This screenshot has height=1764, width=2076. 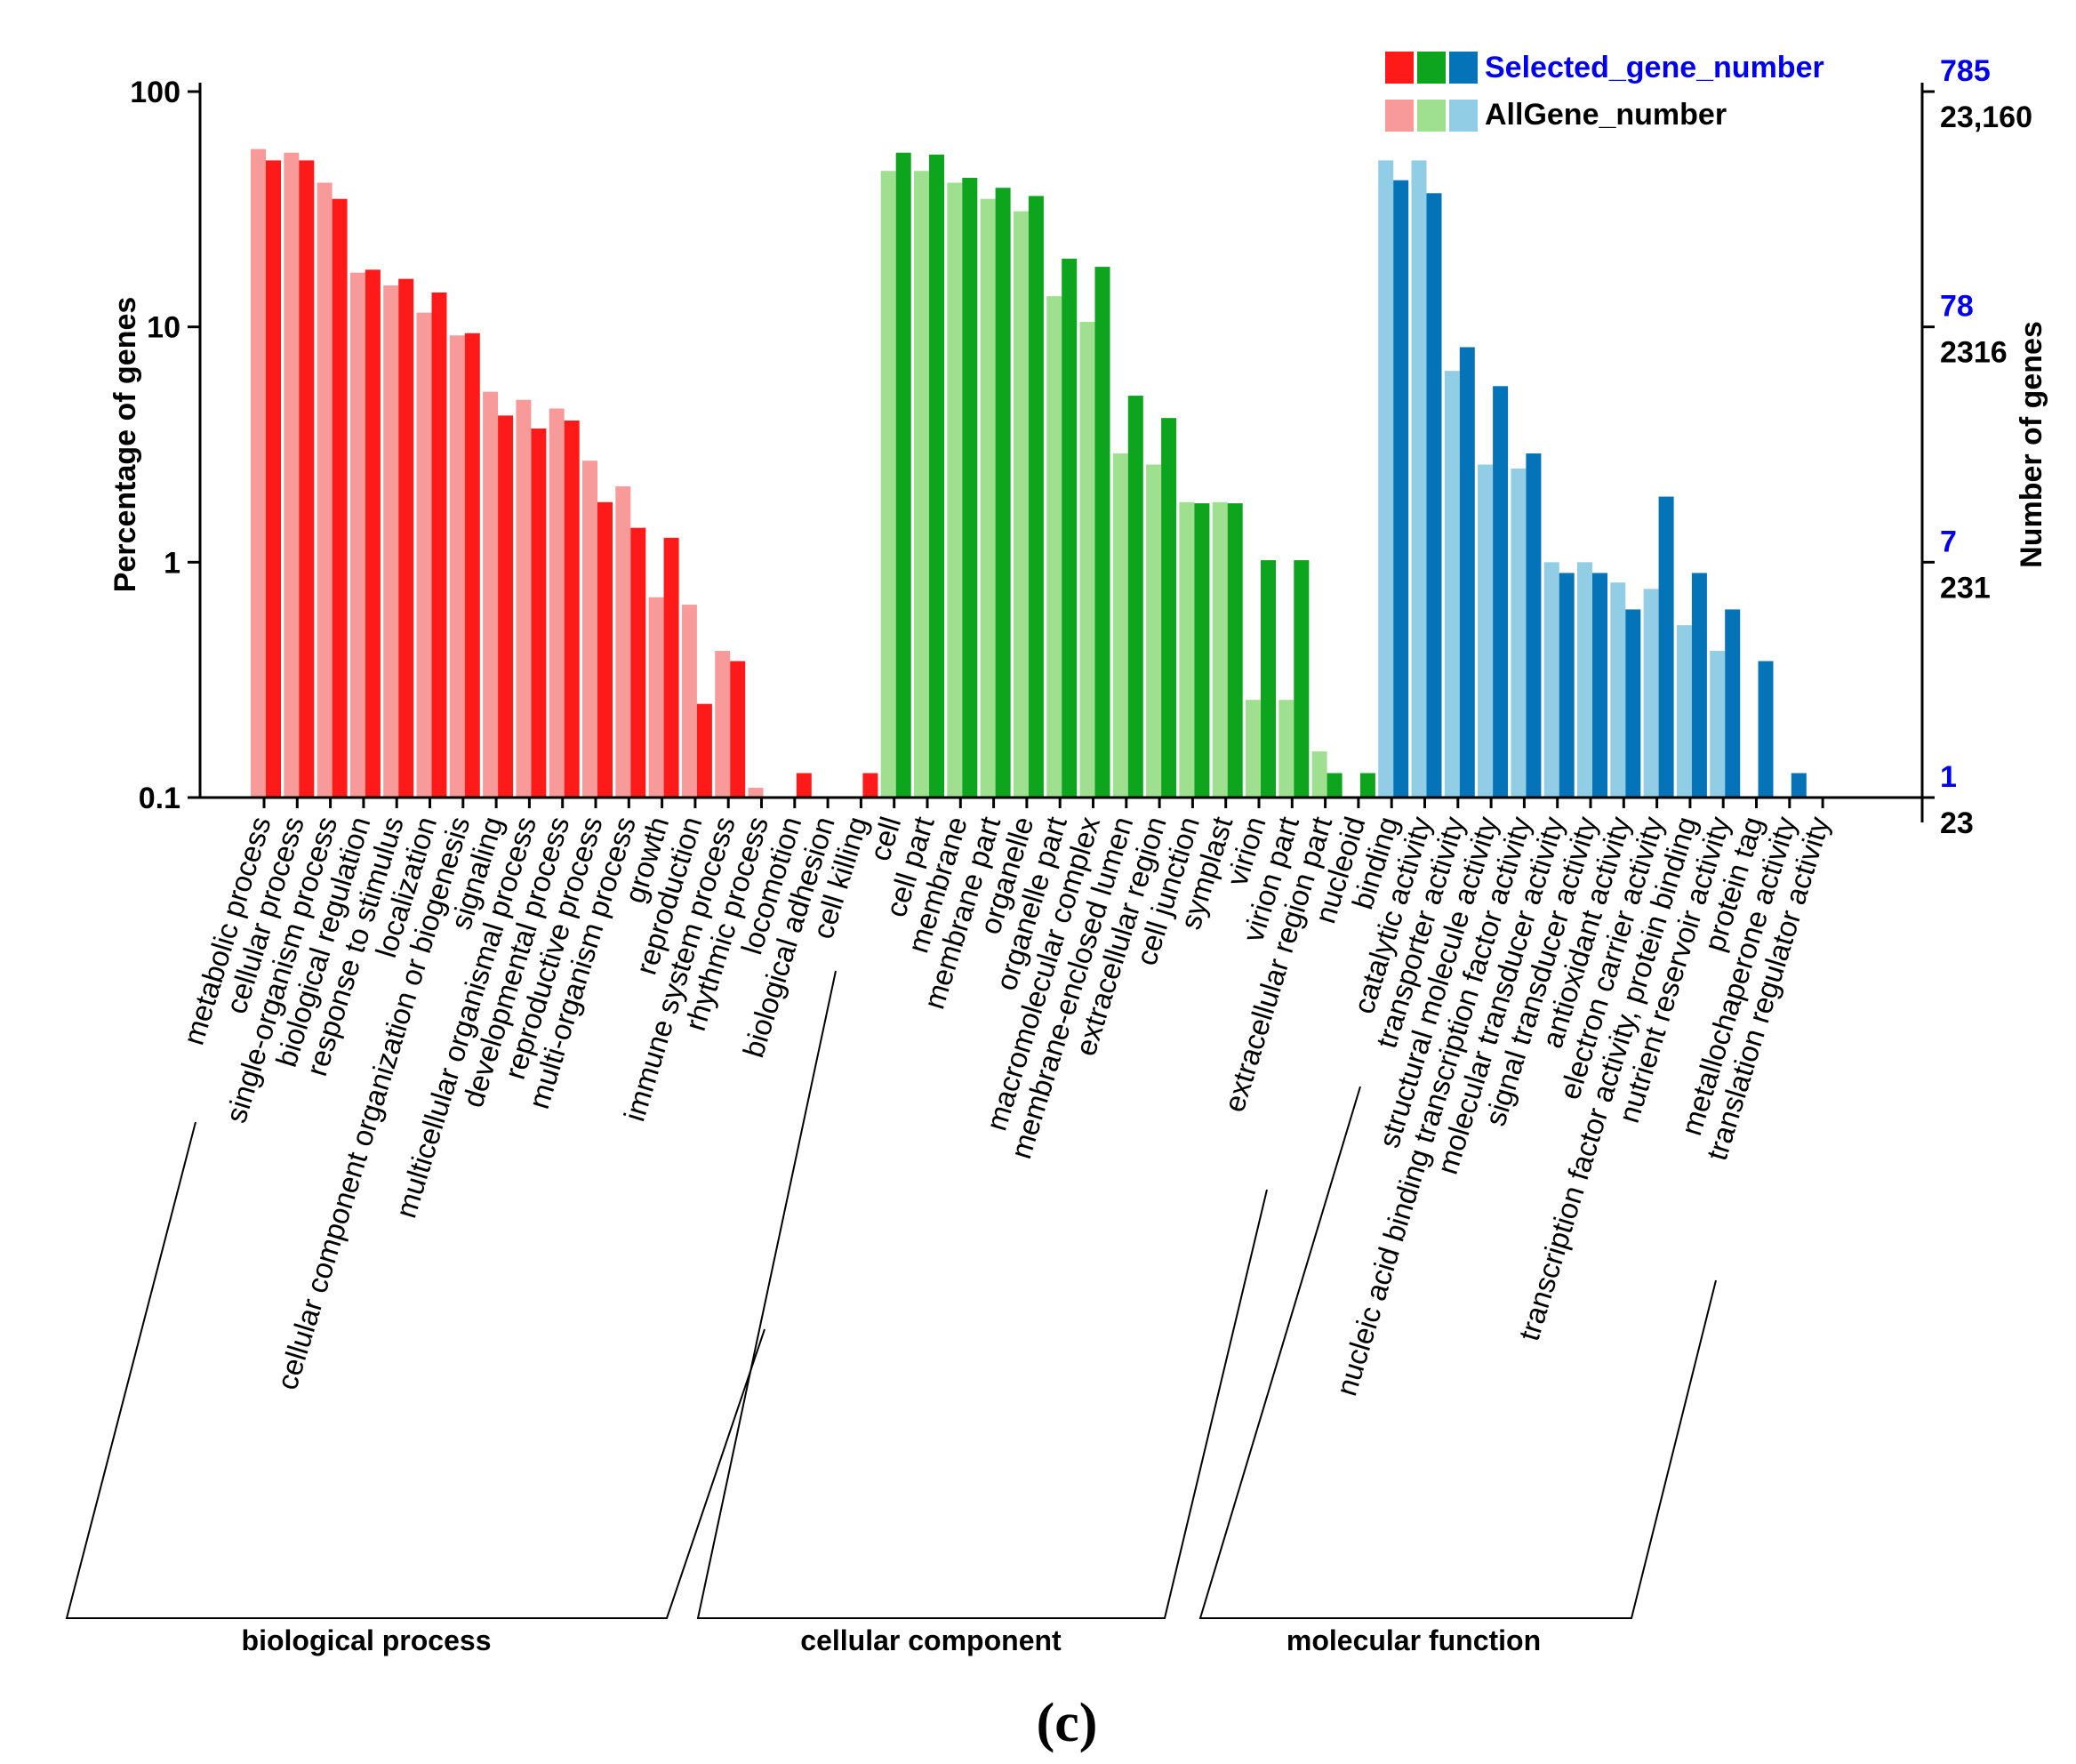 I want to click on group-label: biological process, so click(x=367, y=1640).